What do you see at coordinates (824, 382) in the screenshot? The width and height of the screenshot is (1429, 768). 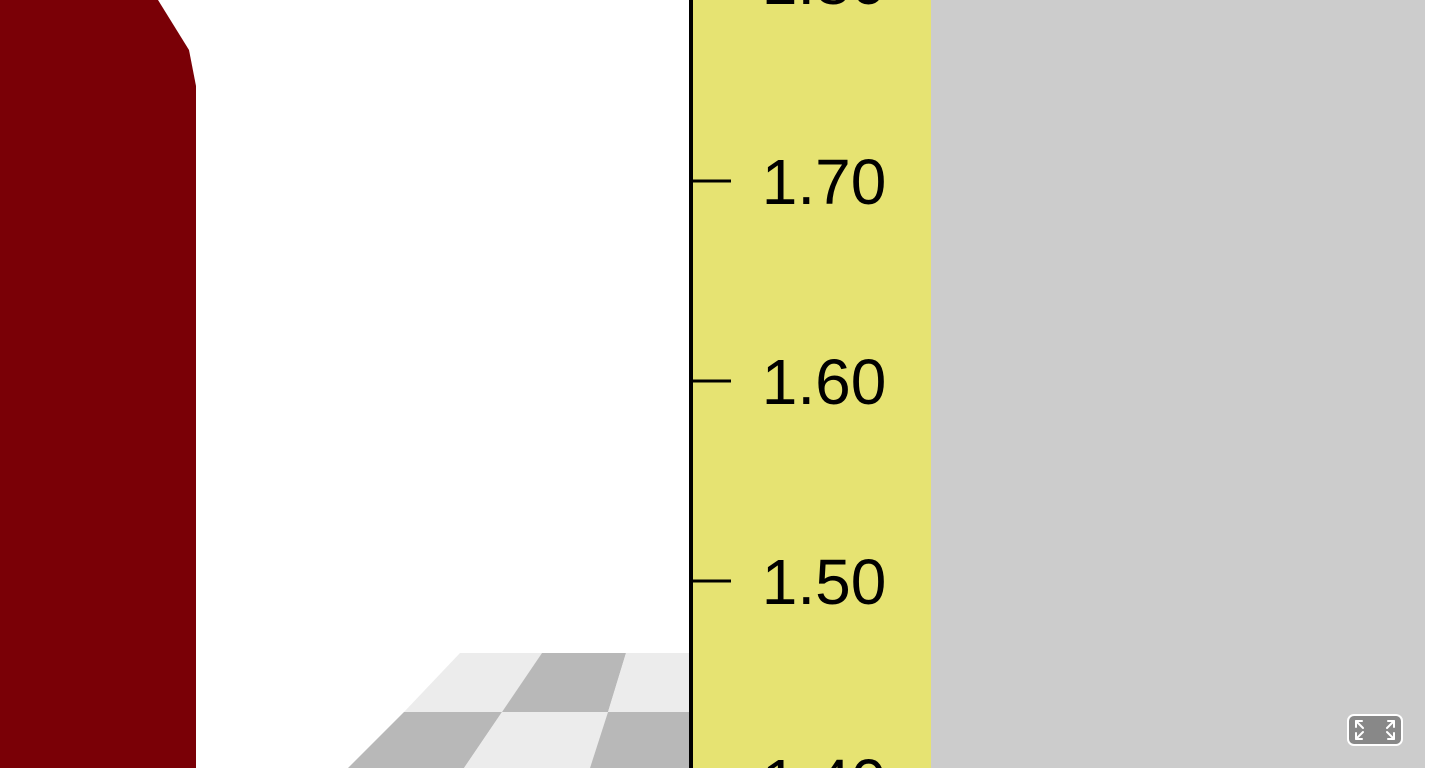 I see `ruler-label: 1.60` at bounding box center [824, 382].